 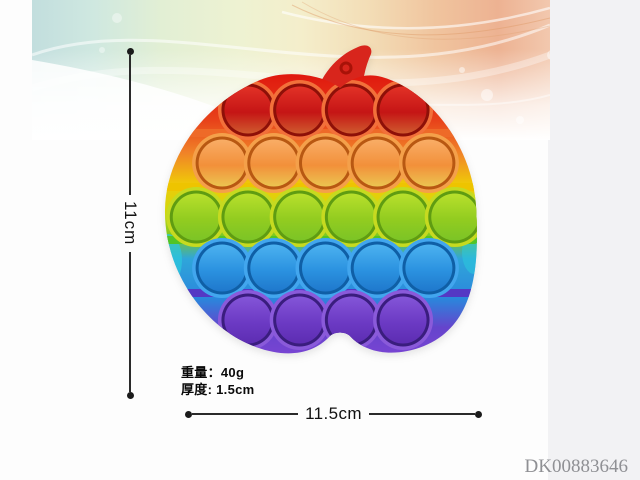 What do you see at coordinates (576, 466) in the screenshot?
I see `product-code: DK00883646` at bounding box center [576, 466].